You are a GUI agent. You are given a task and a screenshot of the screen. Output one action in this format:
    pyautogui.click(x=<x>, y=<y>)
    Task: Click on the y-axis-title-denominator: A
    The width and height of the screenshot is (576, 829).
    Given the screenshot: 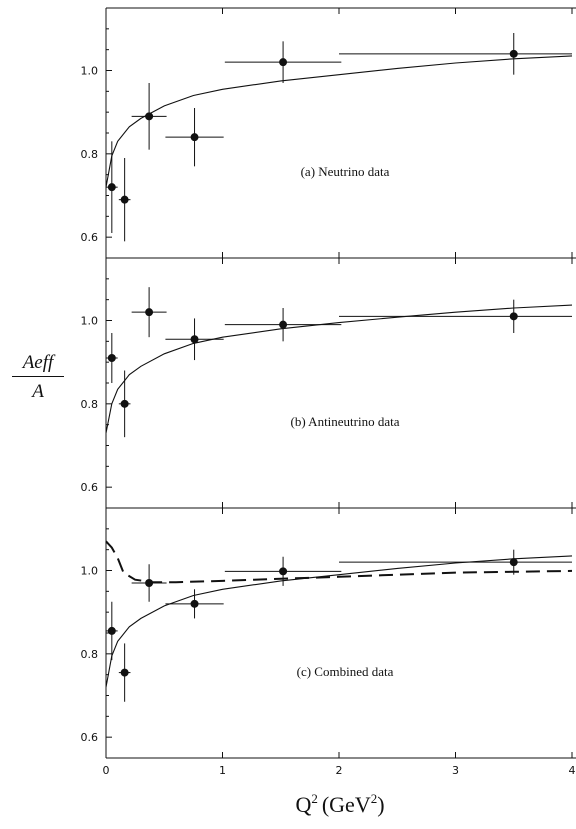 What is the action you would take?
    pyautogui.click(x=38, y=391)
    